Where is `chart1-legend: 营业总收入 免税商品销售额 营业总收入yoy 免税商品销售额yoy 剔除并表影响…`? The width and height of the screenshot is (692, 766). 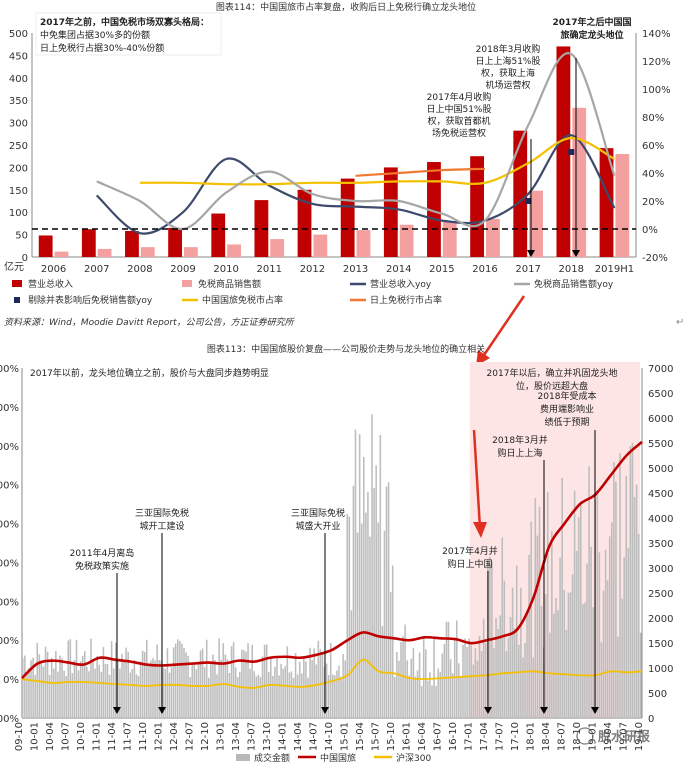
chart1-legend: 营业总收入 免税商品销售额 营业总收入yoy 免税商品销售额yoy 剔除并表影响… is located at coordinates (313, 292).